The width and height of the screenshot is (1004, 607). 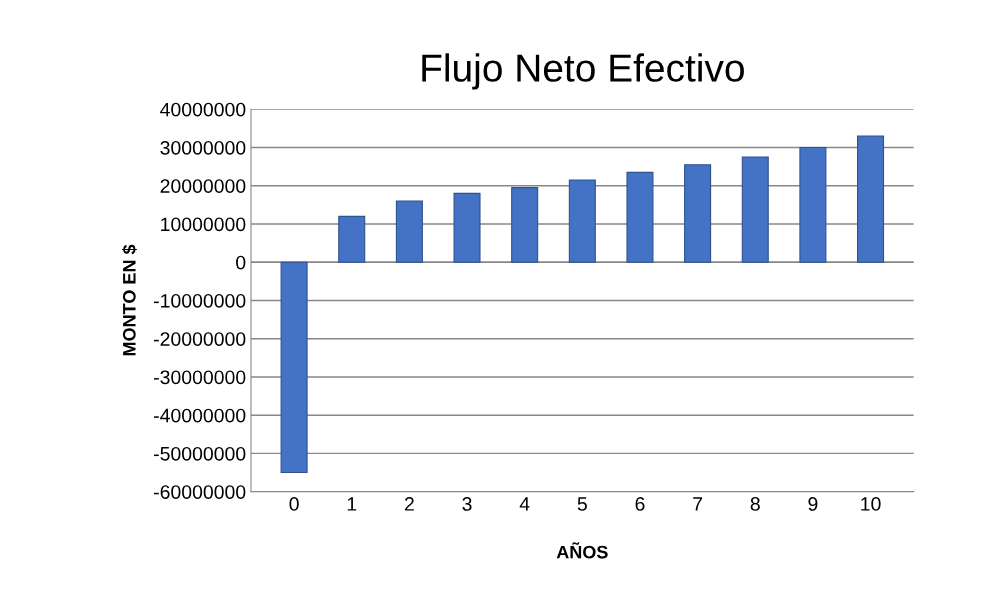 What do you see at coordinates (203, 224) in the screenshot?
I see `y-tick-label: 10000000` at bounding box center [203, 224].